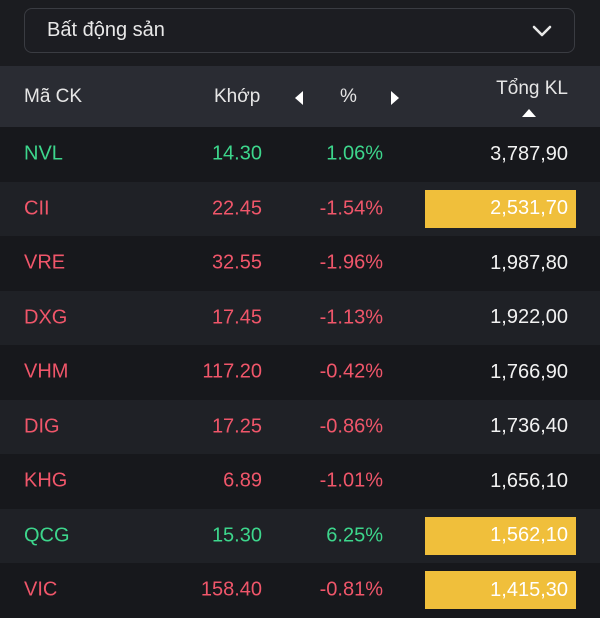 The image size is (600, 618). Describe the element at coordinates (47, 535) in the screenshot. I see `stock-code: QCG` at that location.